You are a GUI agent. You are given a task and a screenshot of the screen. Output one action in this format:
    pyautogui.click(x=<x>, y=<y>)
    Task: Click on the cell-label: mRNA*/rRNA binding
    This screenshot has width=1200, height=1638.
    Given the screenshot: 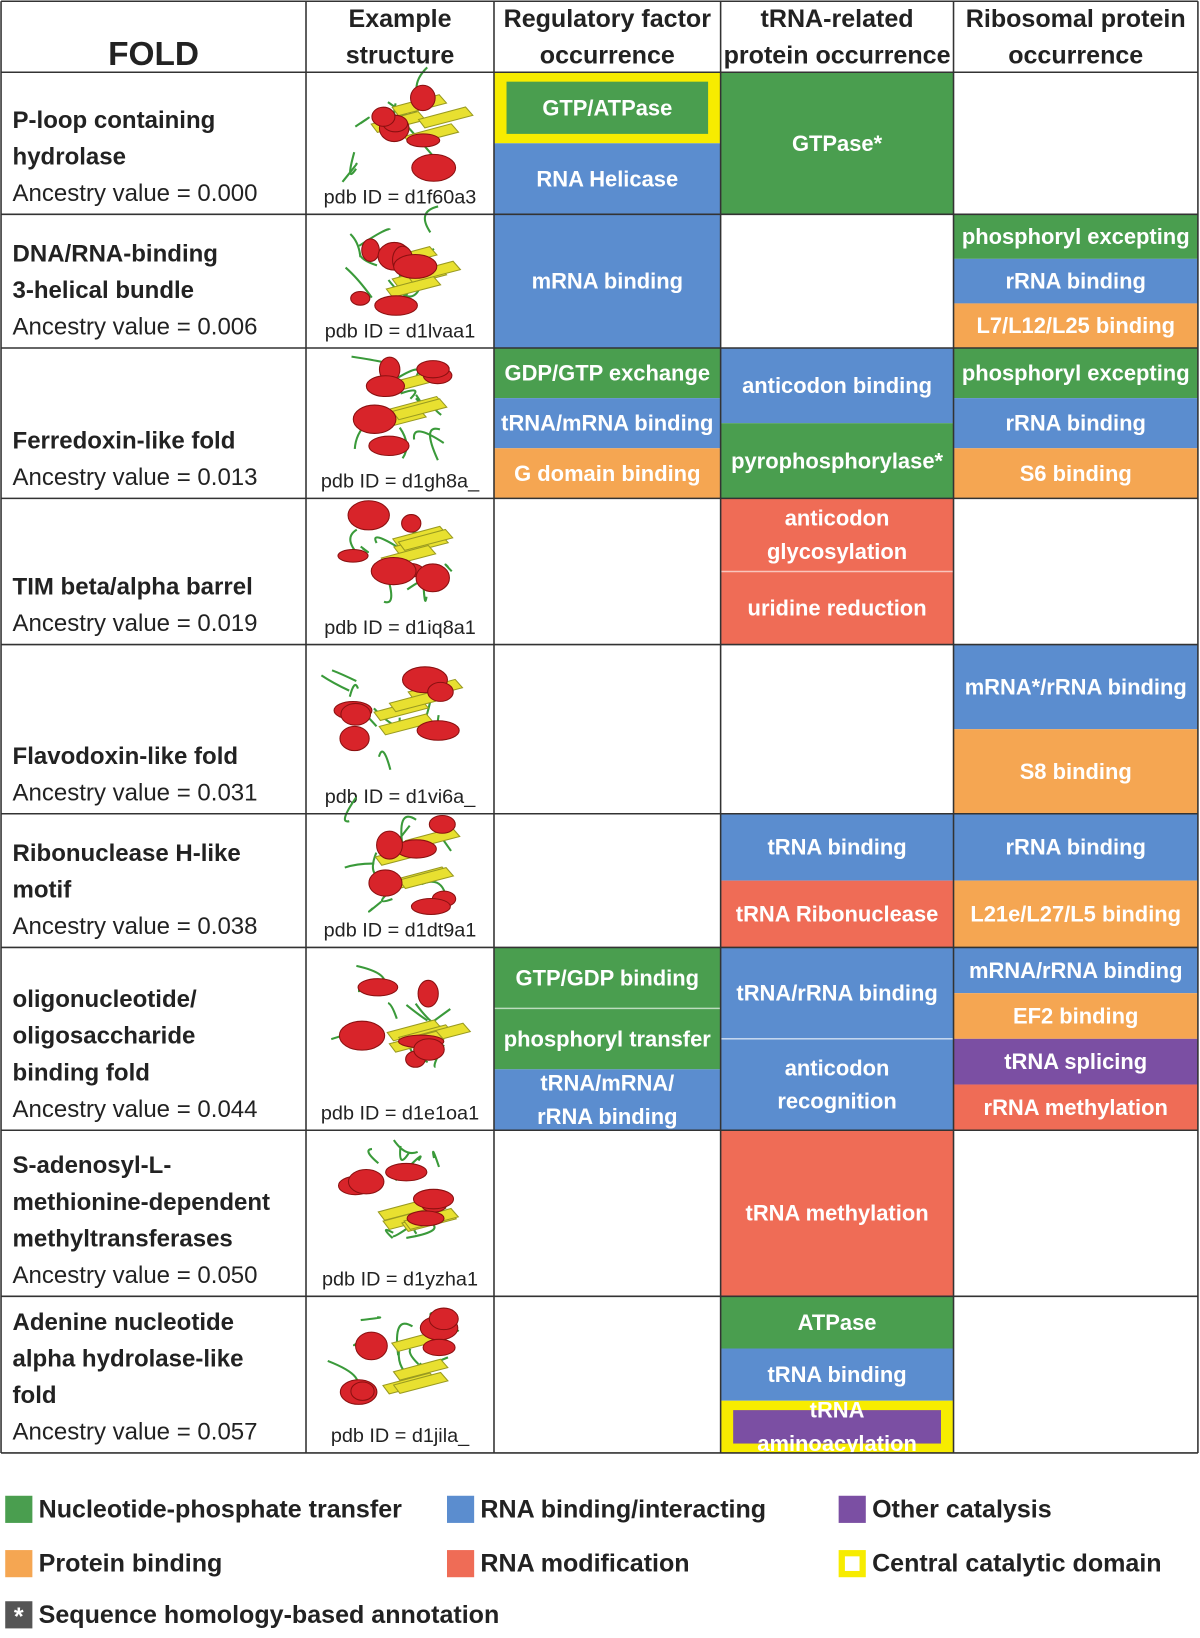 What is the action you would take?
    pyautogui.click(x=1076, y=686)
    